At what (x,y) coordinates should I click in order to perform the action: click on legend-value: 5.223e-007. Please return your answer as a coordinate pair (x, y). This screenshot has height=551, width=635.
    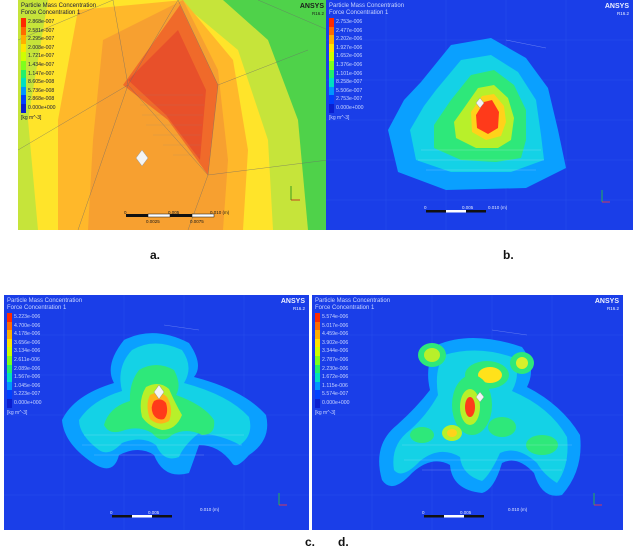
    Looking at the image, I should click on (27, 394).